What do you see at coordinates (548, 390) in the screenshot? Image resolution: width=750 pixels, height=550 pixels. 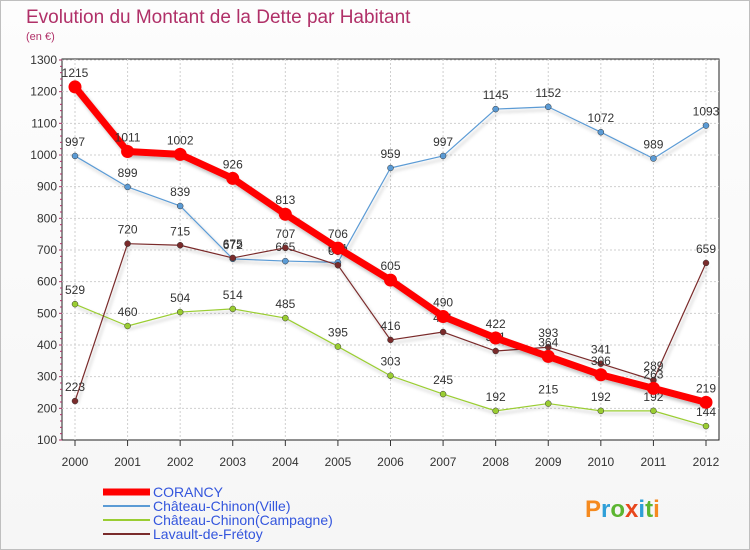 I see `data-label: 215` at bounding box center [548, 390].